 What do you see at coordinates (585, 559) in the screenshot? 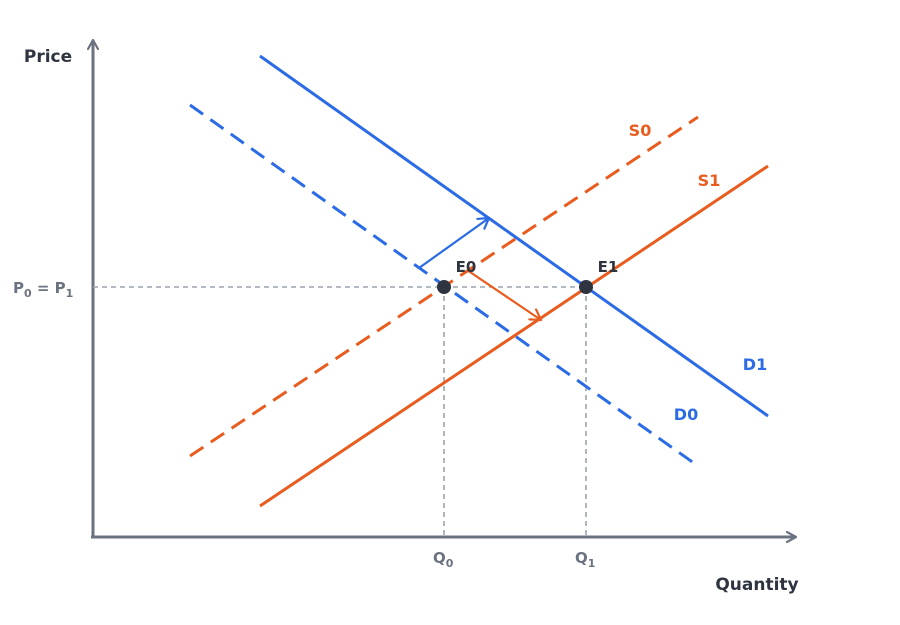
I see `q1-tick-label: Q1` at bounding box center [585, 559].